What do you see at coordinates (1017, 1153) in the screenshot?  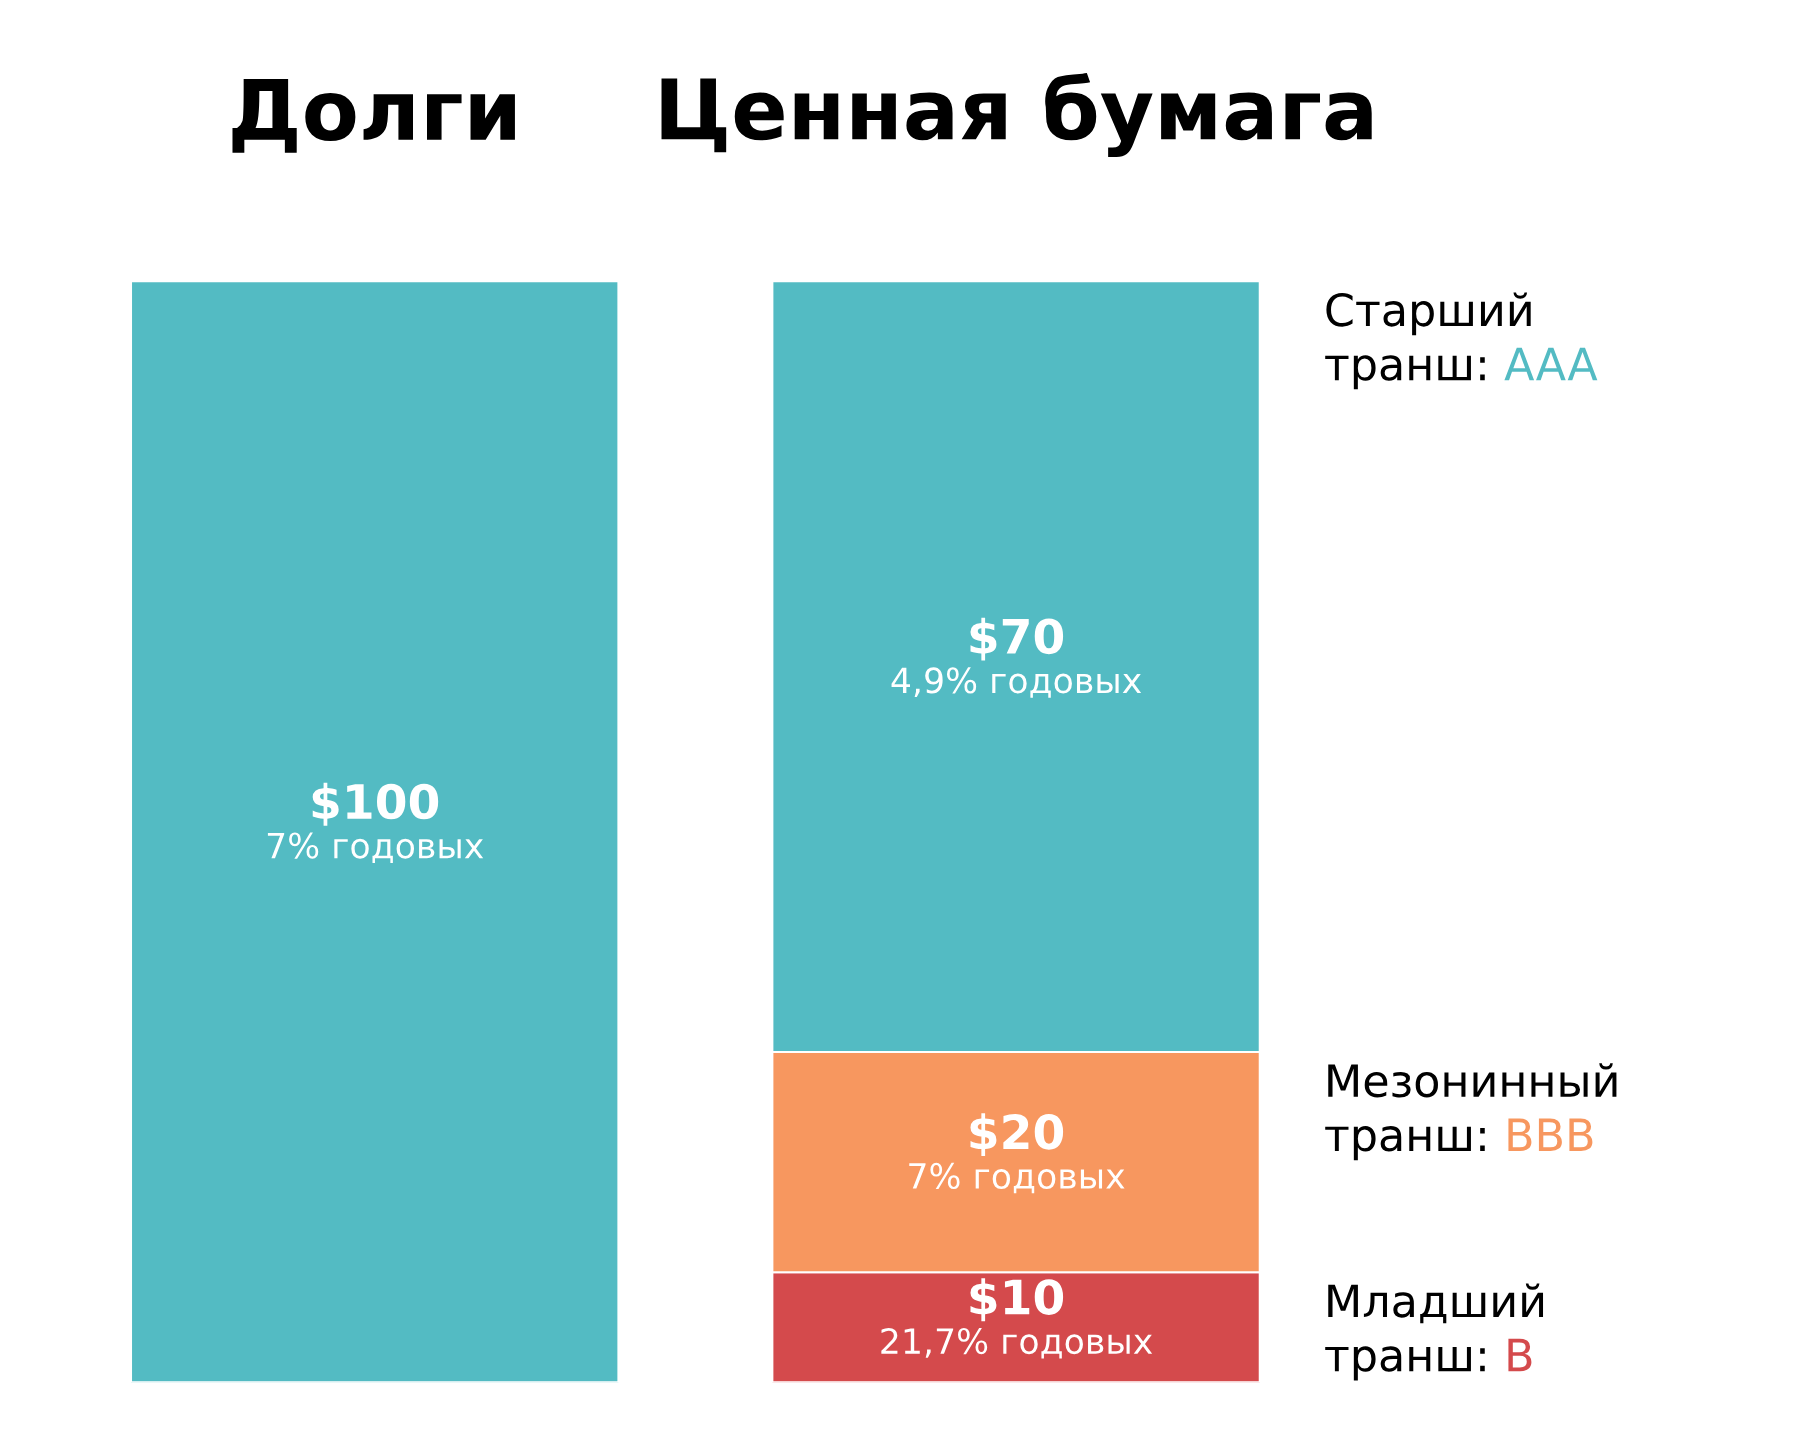 I see `data-label: $20 7% годовых` at bounding box center [1017, 1153].